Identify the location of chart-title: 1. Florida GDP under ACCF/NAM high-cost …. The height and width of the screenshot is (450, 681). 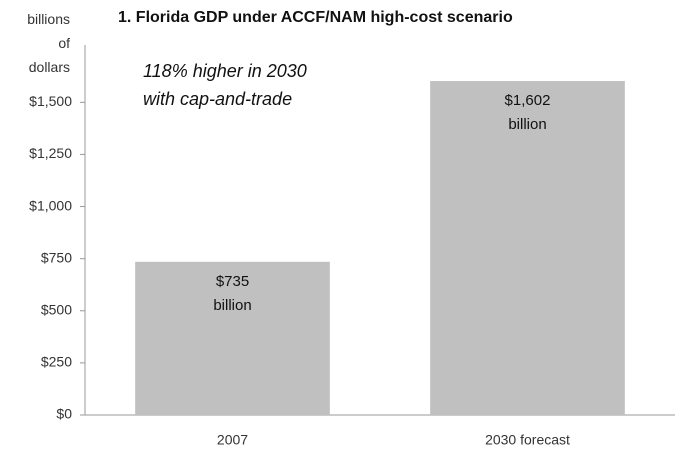
(315, 17).